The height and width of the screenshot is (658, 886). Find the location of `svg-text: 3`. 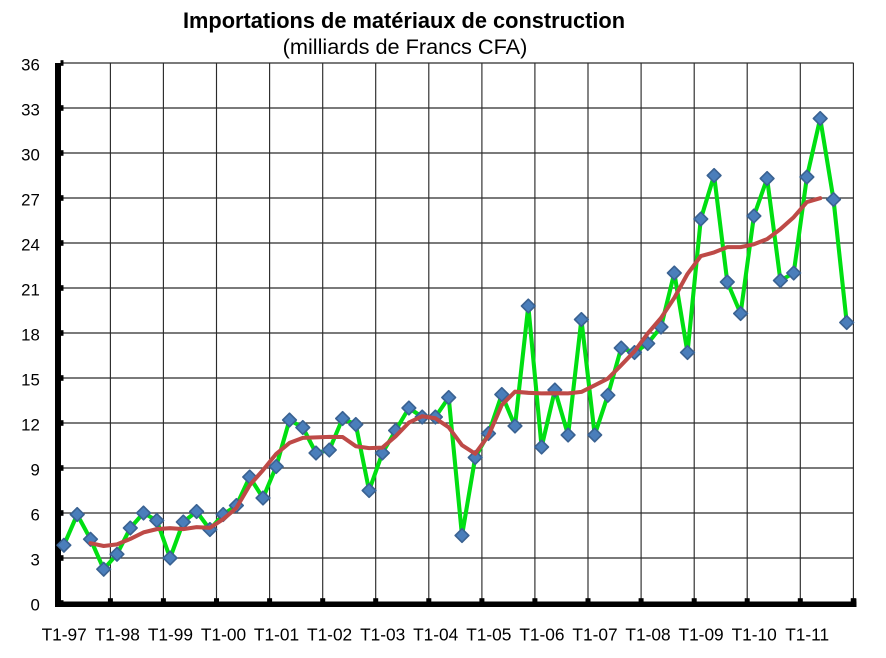

svg-text: 3 is located at coordinates (34, 559).